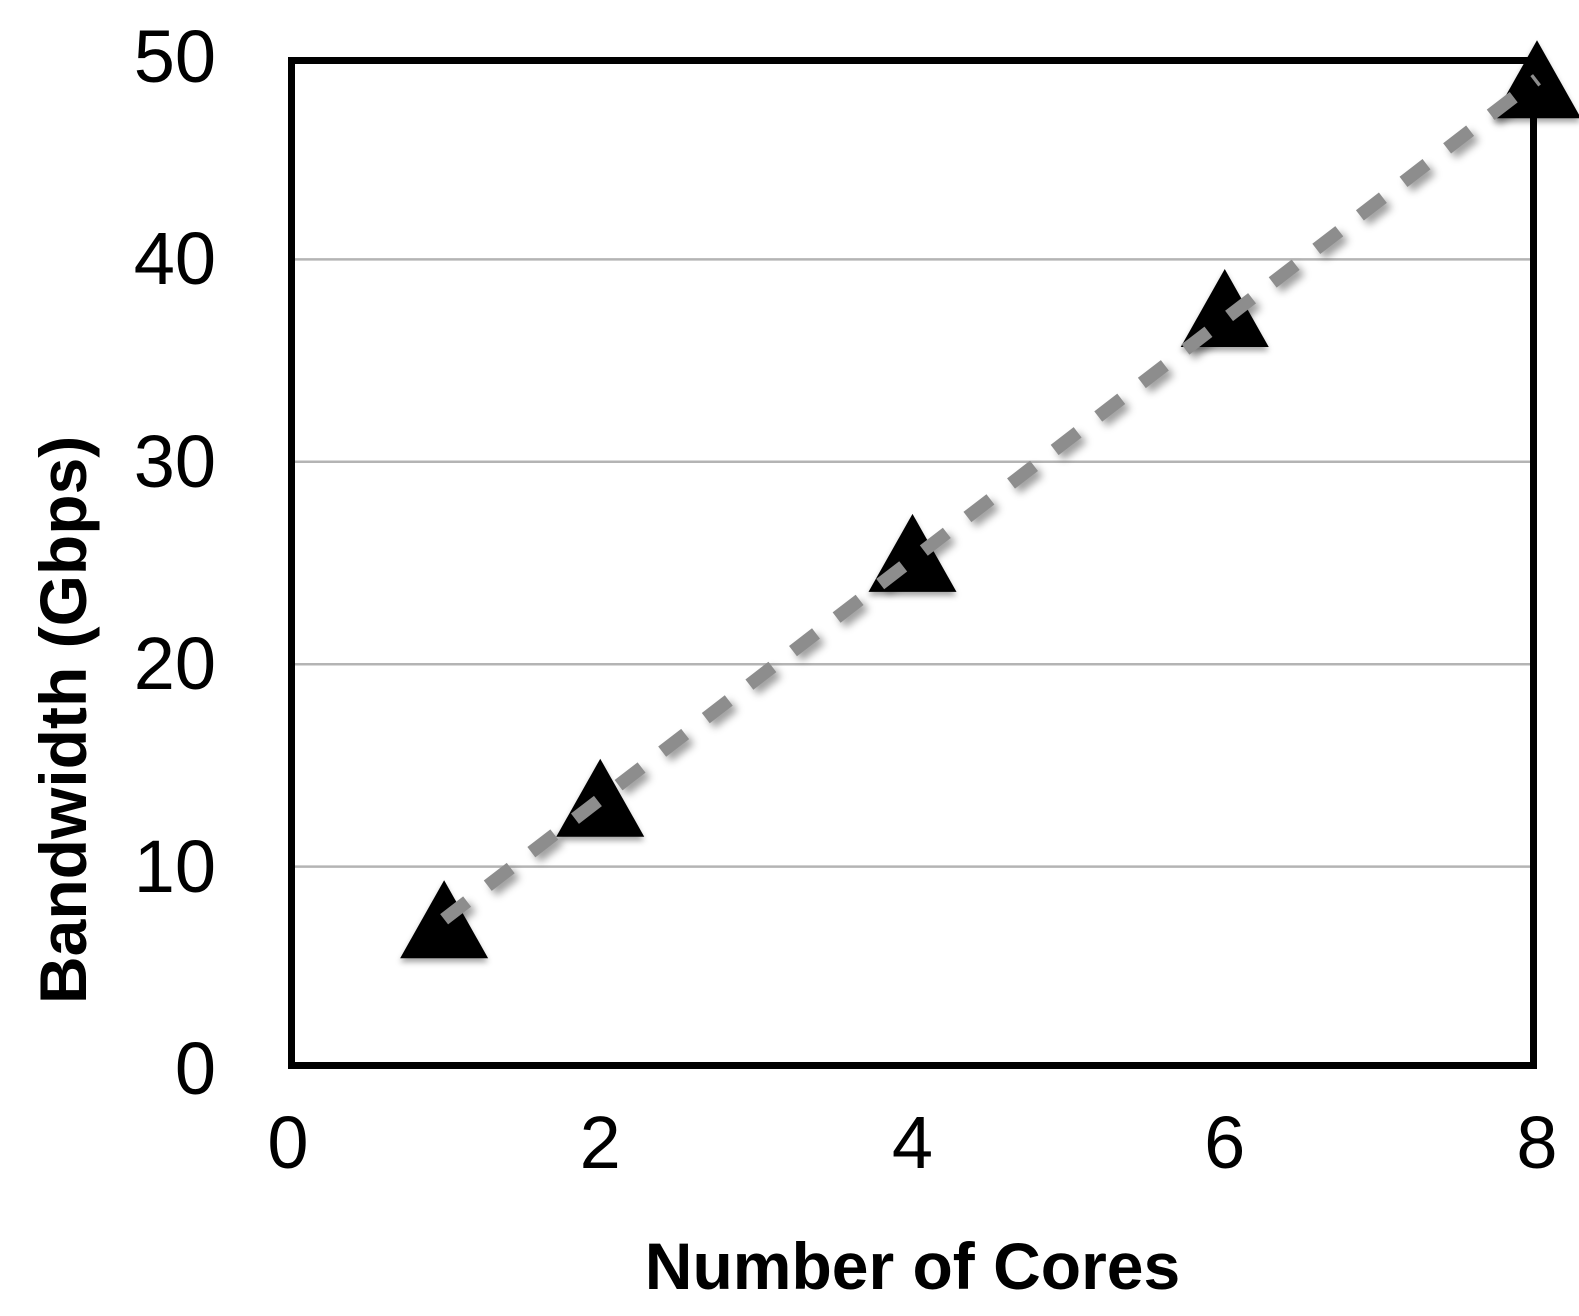  I want to click on y-tick-label: 10, so click(174, 866).